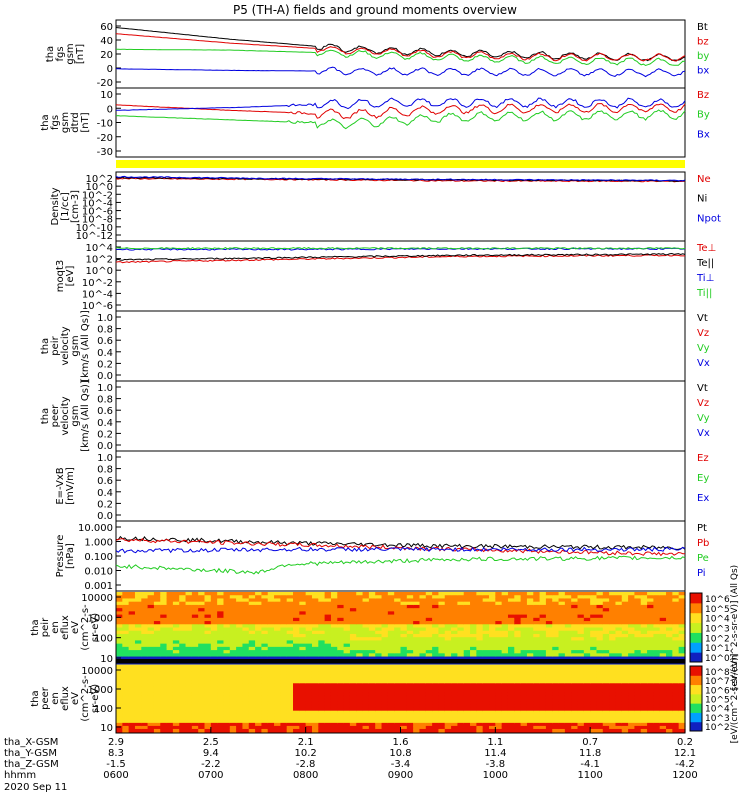 Image resolution: width=750 pixels, height=804 pixels. What do you see at coordinates (717, 620) in the screenshot?
I see `colorbar-tick-label: 10^4` at bounding box center [717, 620].